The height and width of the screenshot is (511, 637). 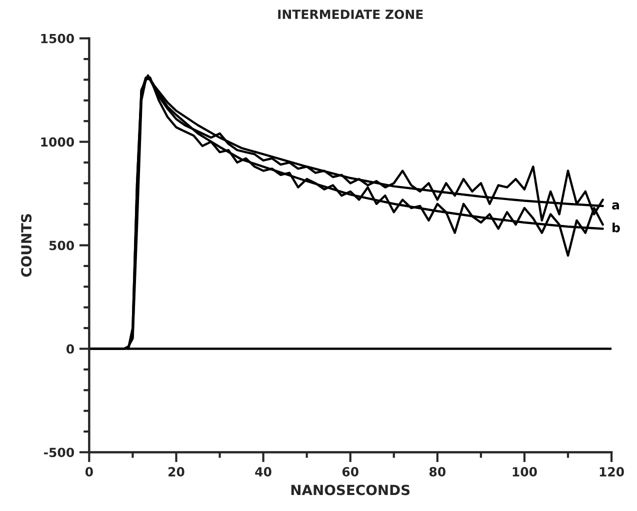 I want to click on x-tick-label: 100, so click(x=524, y=471).